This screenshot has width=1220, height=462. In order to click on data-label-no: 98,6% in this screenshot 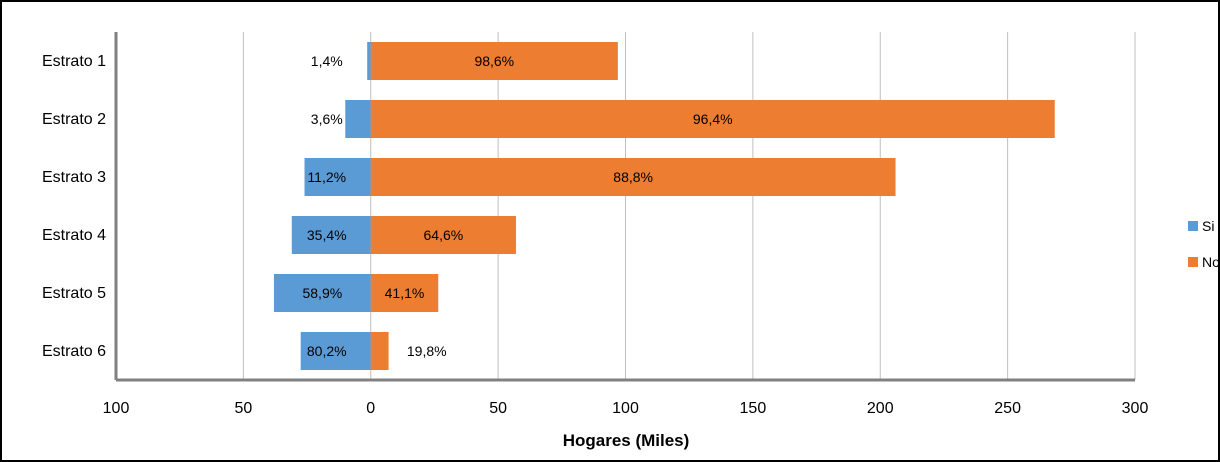, I will do `click(494, 61)`.